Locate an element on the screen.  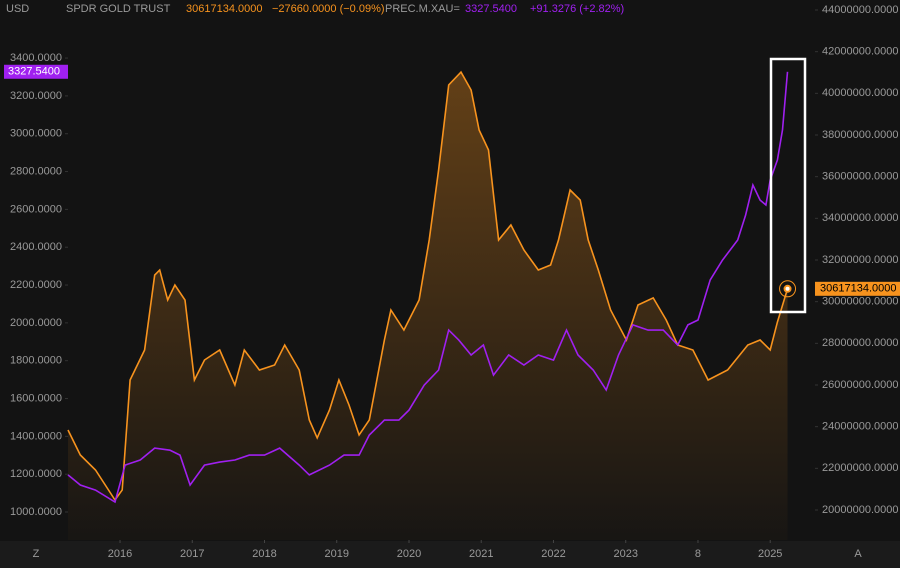
series-change: +91.3276 (+2.82%) is located at coordinates (577, 9).